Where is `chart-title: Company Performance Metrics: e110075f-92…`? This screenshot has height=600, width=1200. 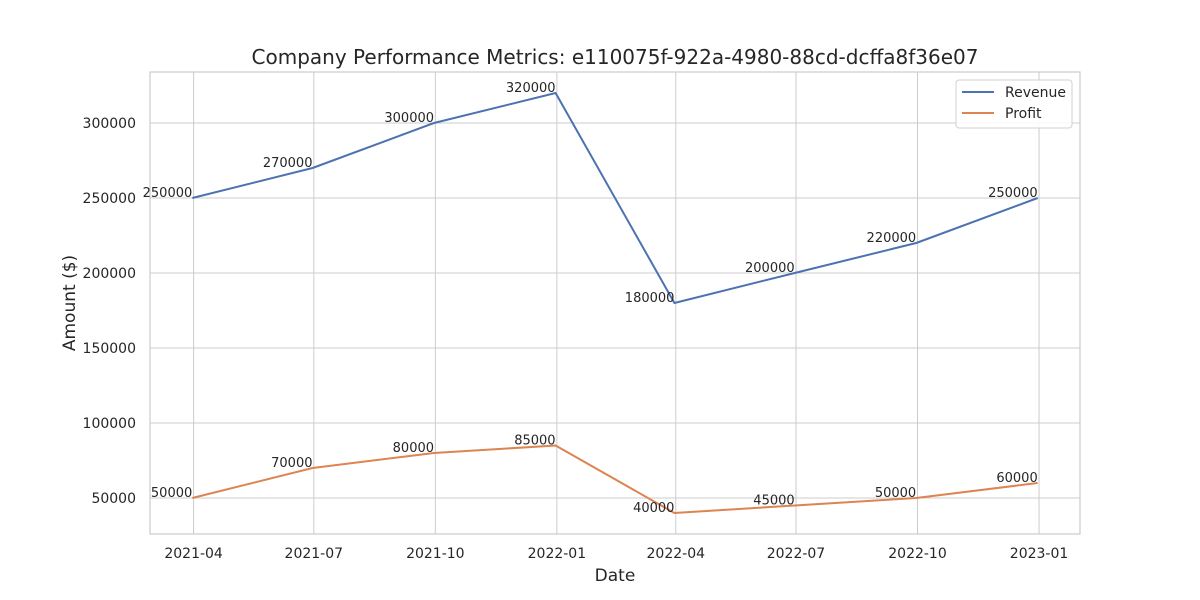 chart-title: Company Performance Metrics: e110075f-92… is located at coordinates (615, 57).